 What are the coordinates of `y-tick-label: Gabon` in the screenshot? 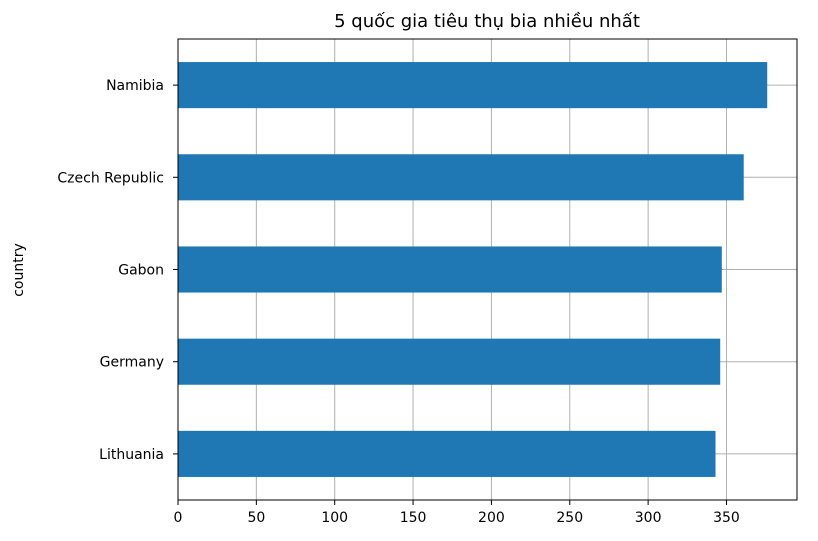 It's located at (141, 271).